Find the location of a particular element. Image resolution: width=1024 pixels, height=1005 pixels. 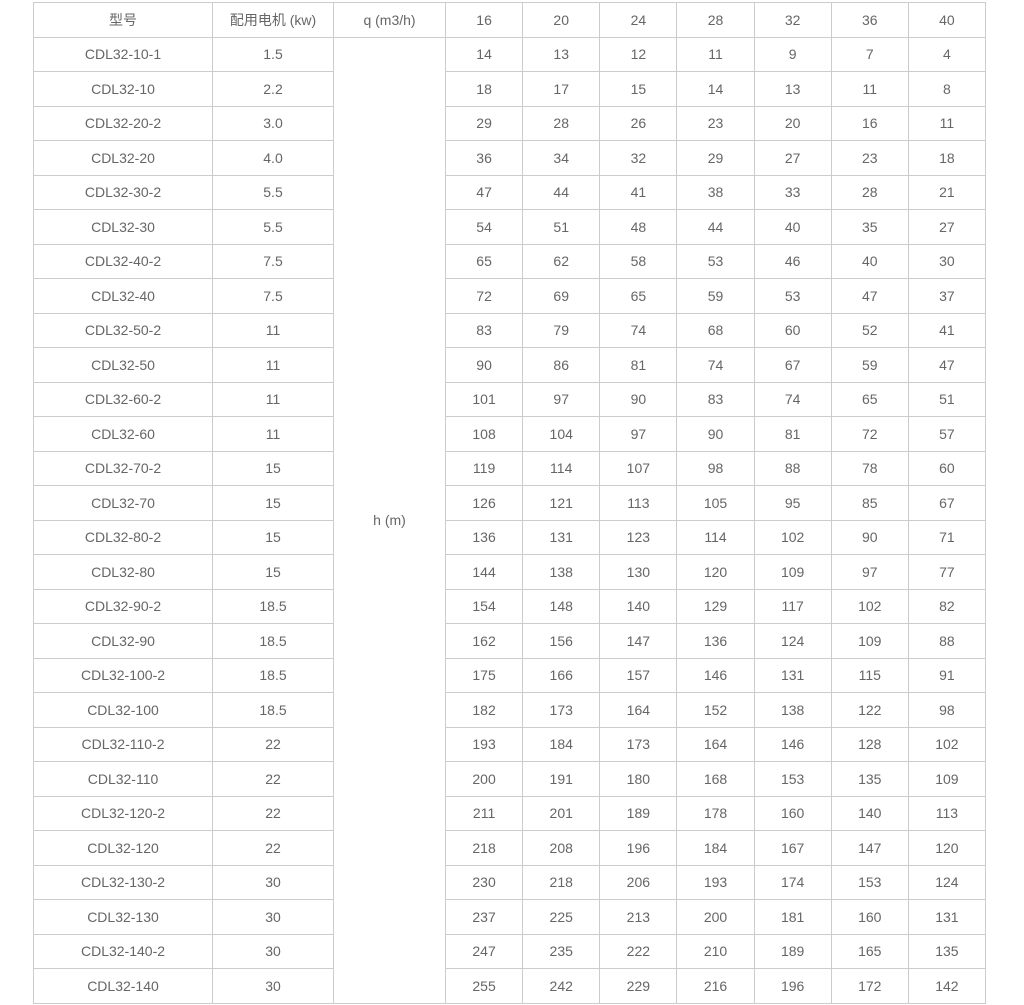

motor-power-cell: 11 is located at coordinates (273, 365).